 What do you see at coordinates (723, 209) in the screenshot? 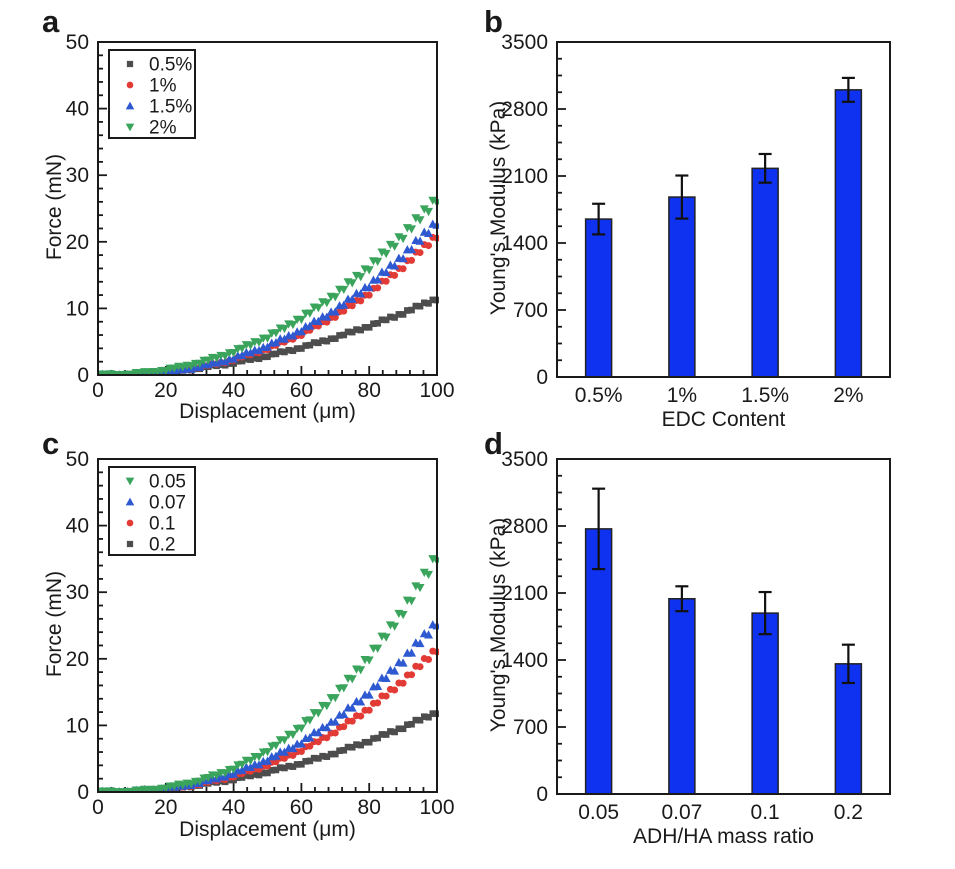
I see `plot-frame` at bounding box center [723, 209].